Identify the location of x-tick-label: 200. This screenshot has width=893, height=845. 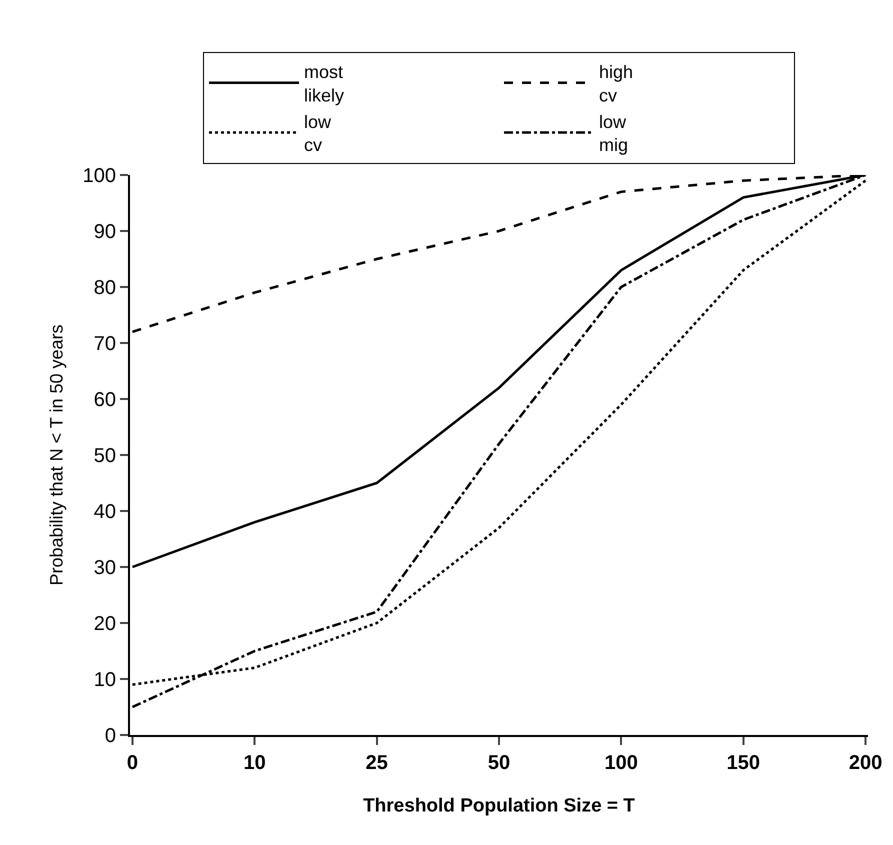
(865, 763).